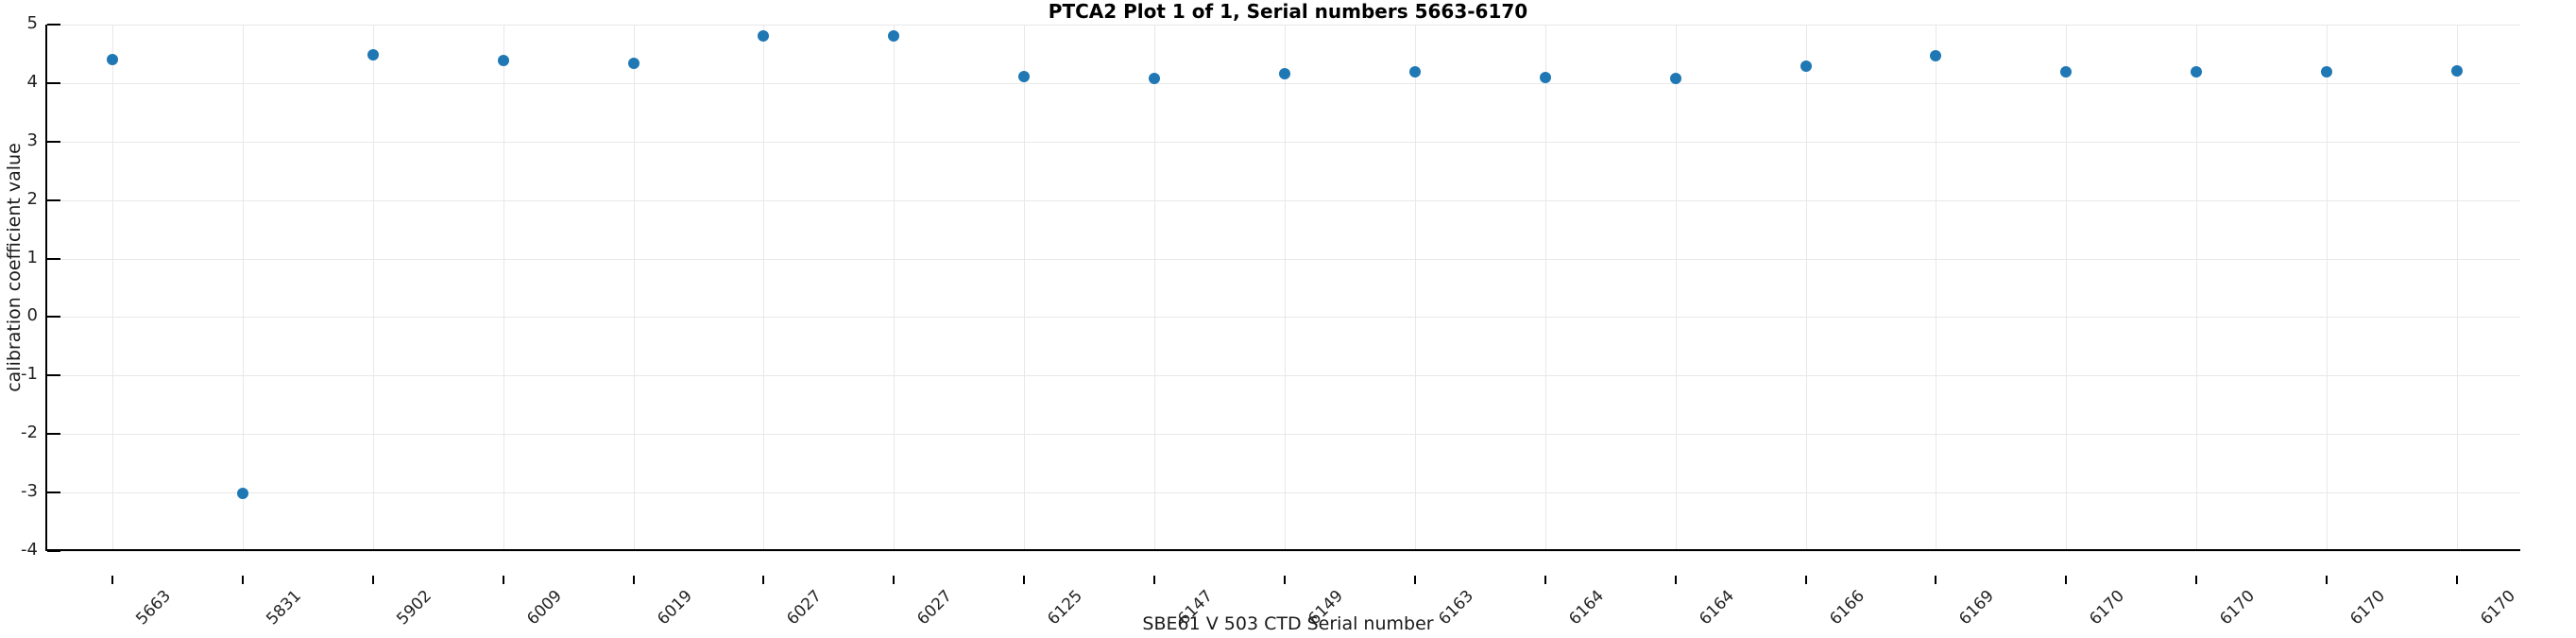 This screenshot has width=2576, height=638. What do you see at coordinates (32, 257) in the screenshot?
I see `y-tick-label: 1` at bounding box center [32, 257].